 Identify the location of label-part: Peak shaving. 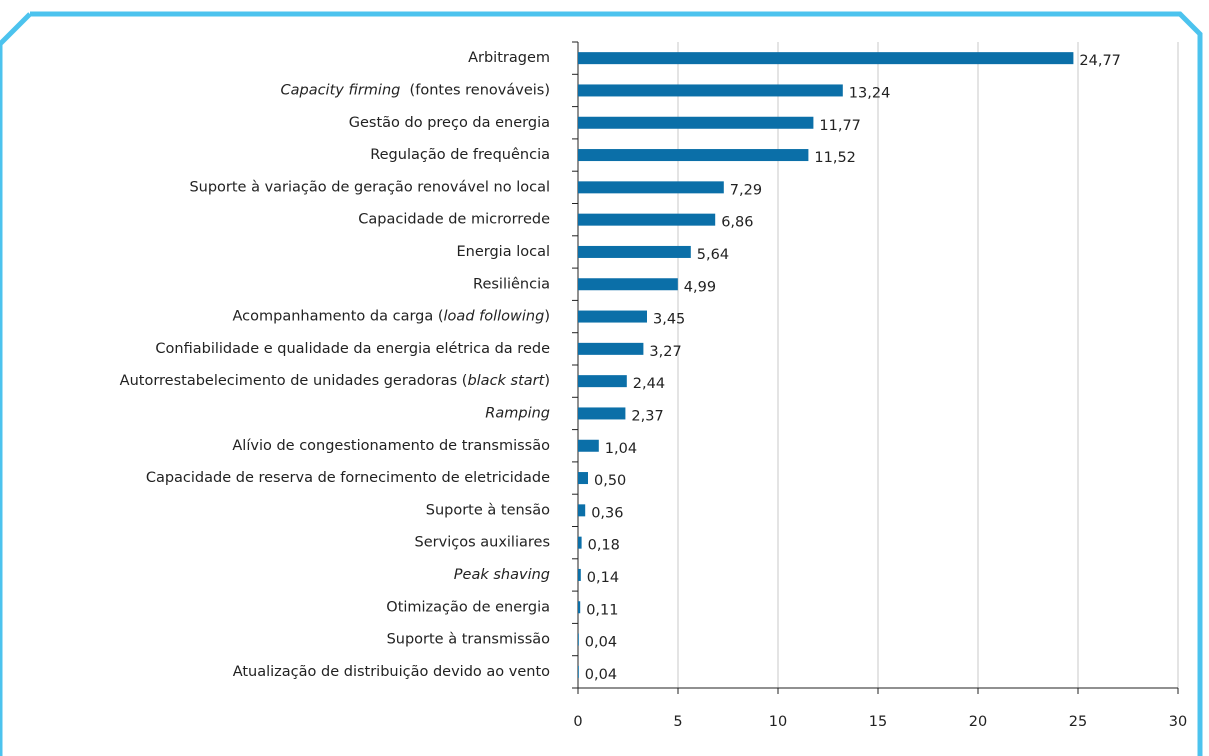
(502, 575).